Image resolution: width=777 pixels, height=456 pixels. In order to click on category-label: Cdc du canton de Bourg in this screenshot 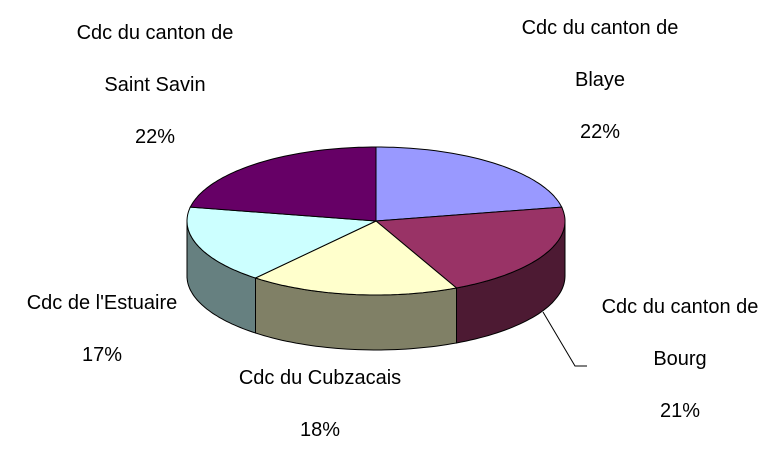, I will do `click(680, 333)`.